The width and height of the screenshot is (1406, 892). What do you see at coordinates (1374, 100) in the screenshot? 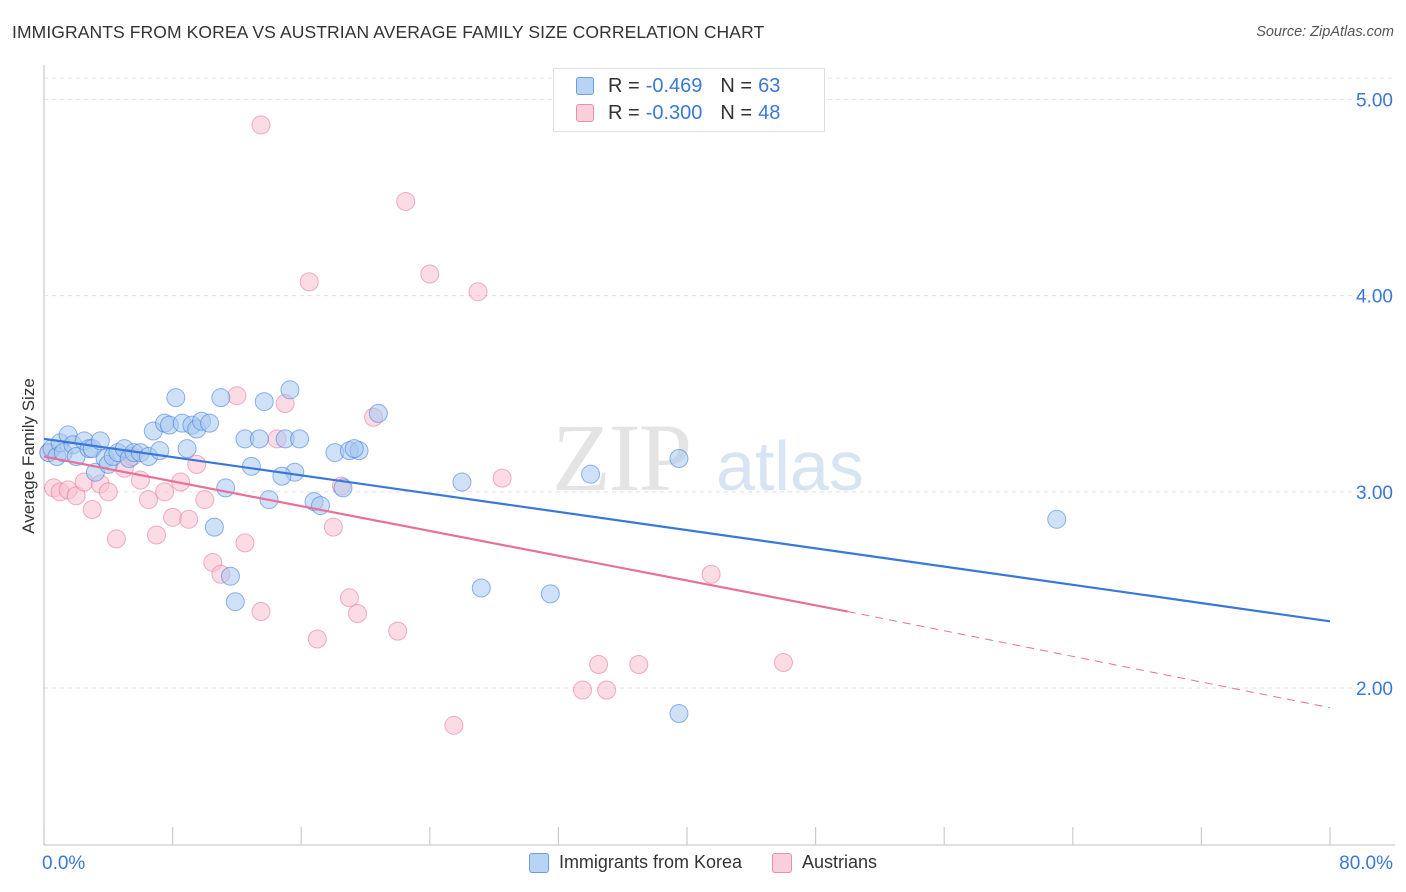
I see `y-tick-label: 5.00` at bounding box center [1374, 100].